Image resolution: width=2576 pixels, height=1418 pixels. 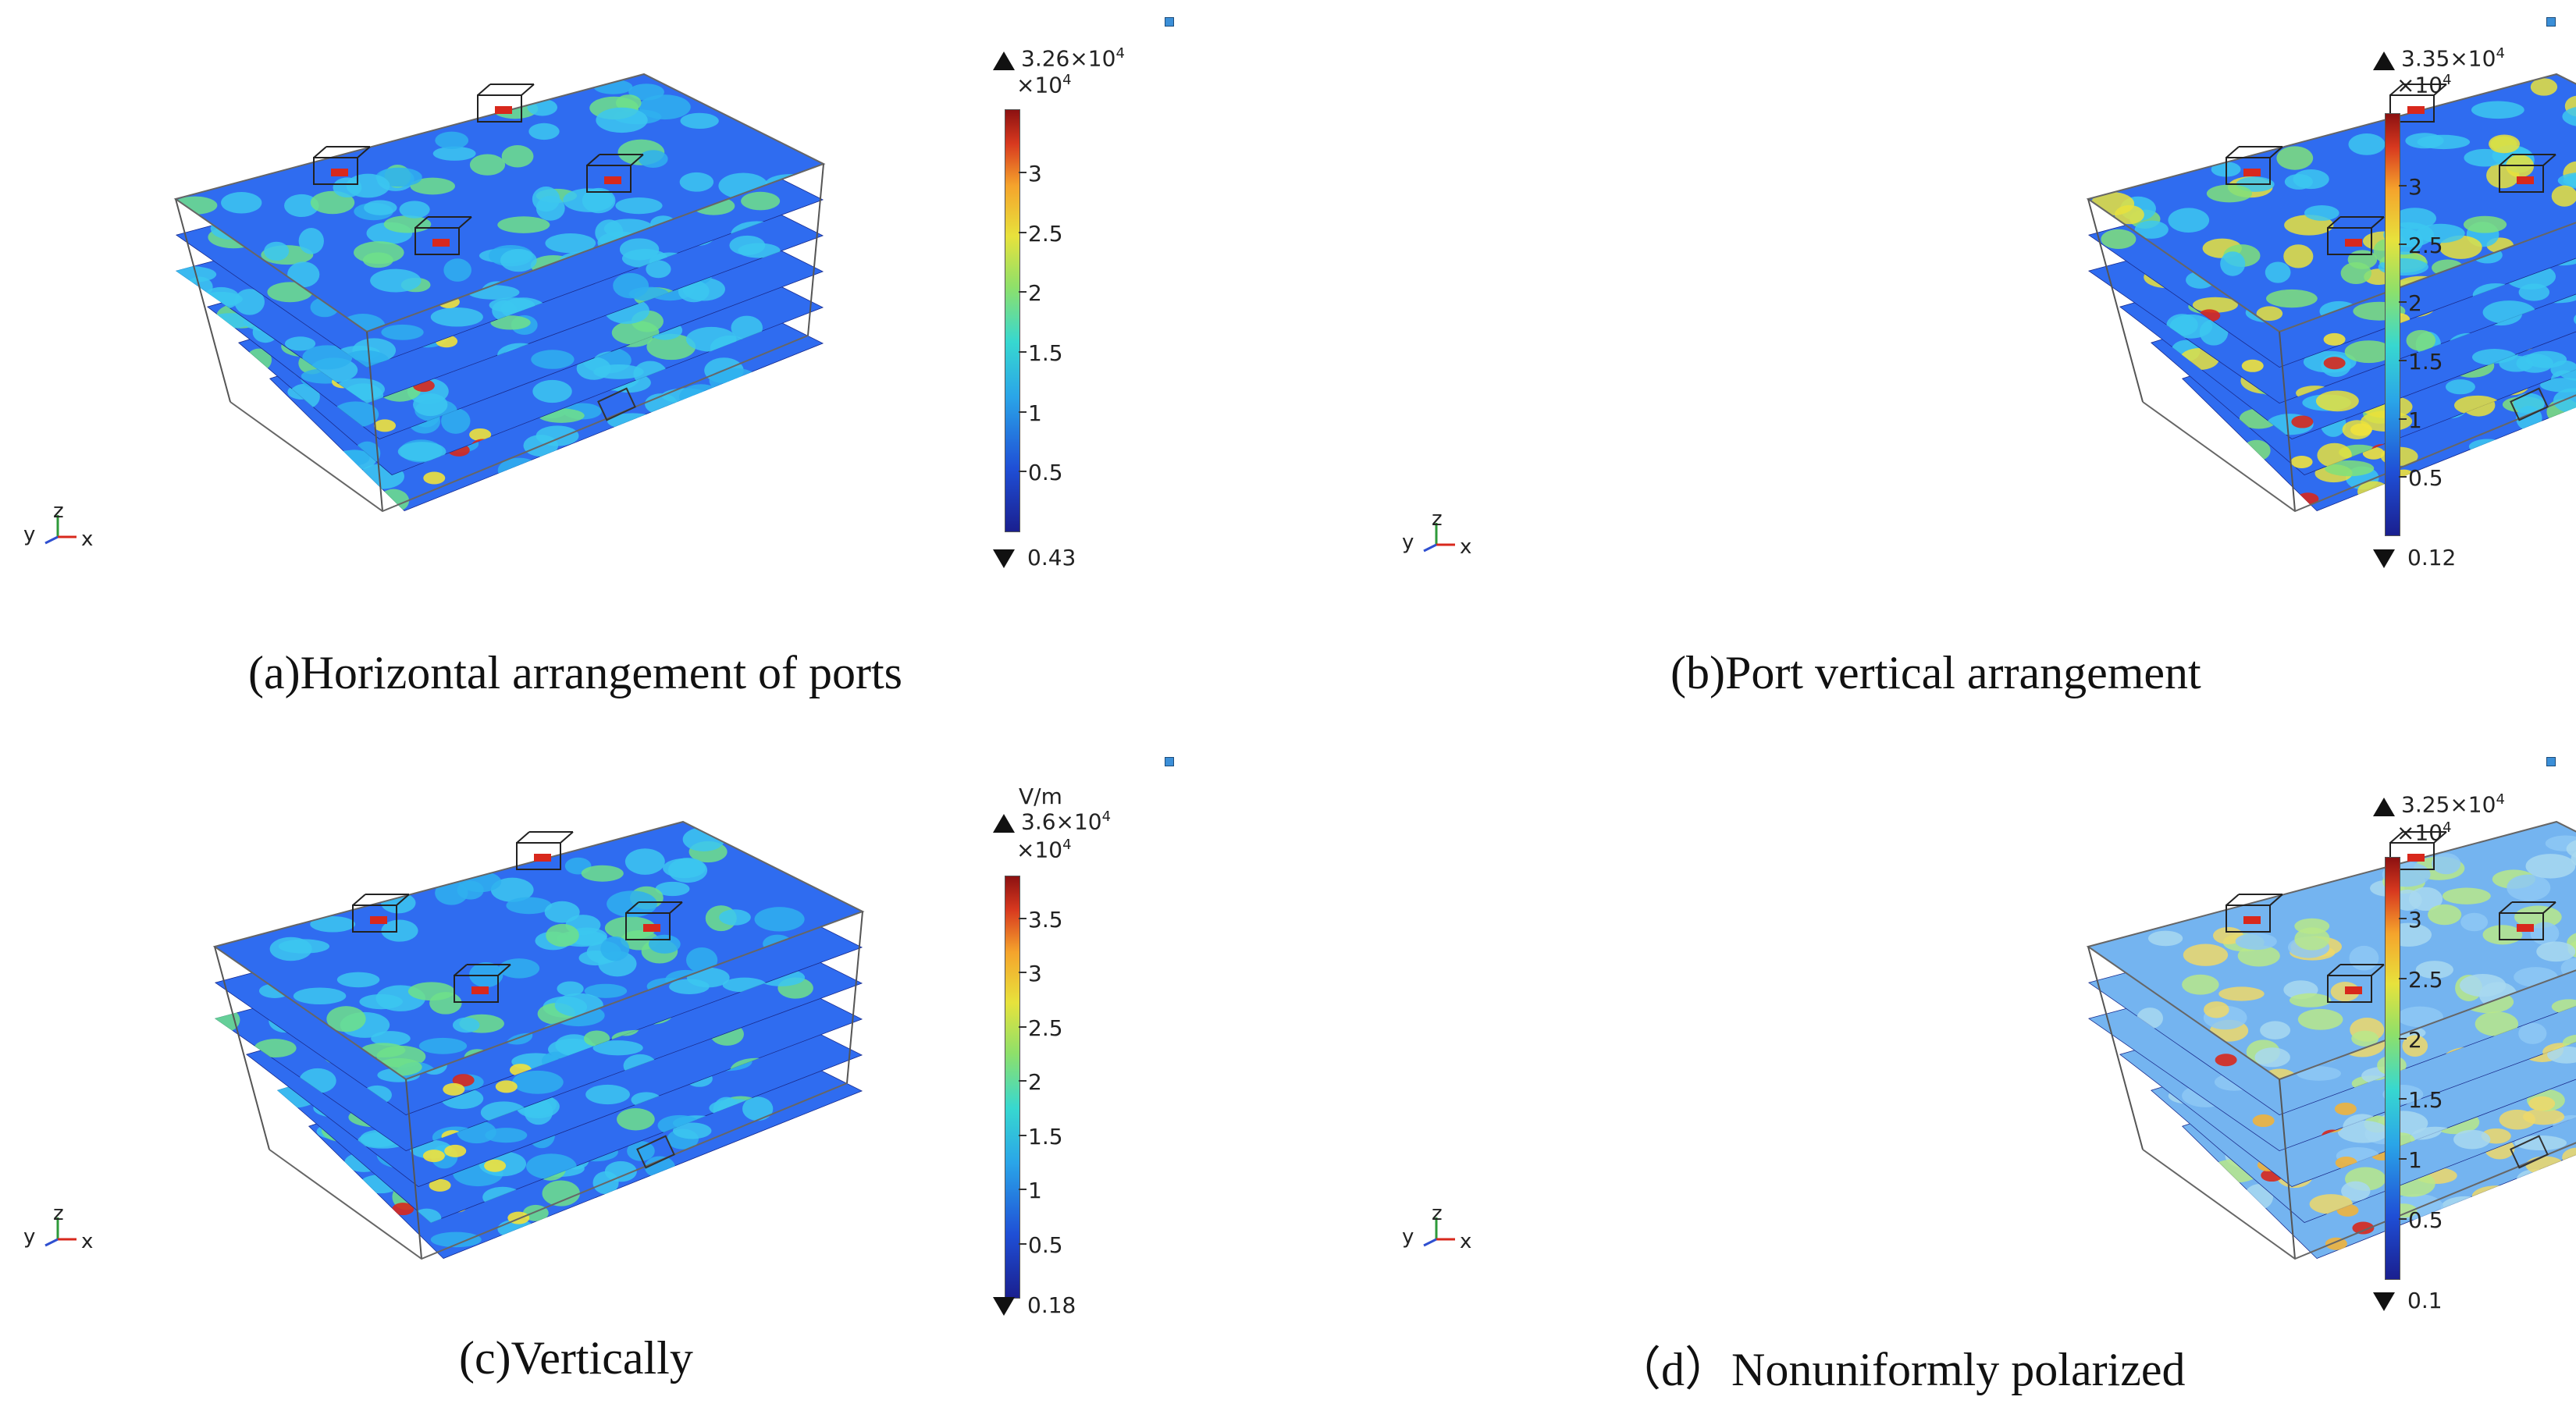 What do you see at coordinates (2453, 804) in the screenshot?
I see `colorbar-max: 3.25×104` at bounding box center [2453, 804].